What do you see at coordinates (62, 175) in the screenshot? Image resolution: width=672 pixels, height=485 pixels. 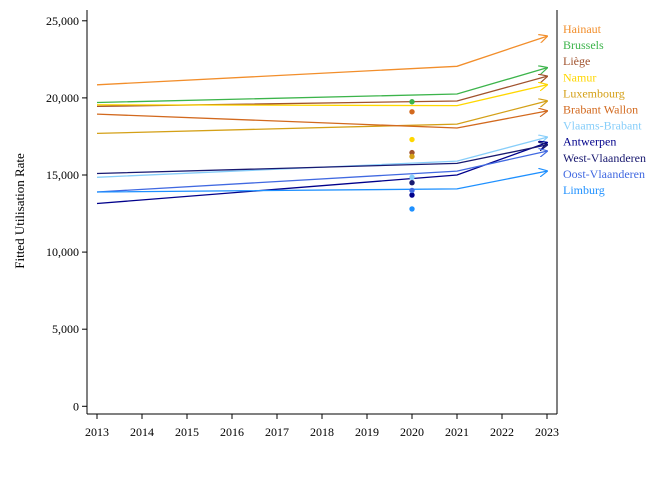 I see `y-tick-label: 15,000` at bounding box center [62, 175].